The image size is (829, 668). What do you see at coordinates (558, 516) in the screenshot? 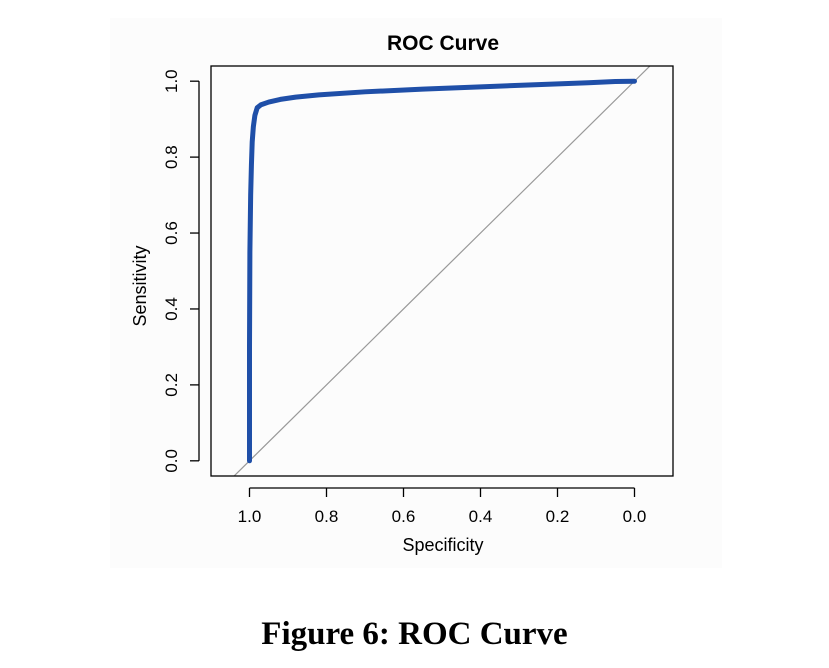
I see `x-tick-label: 0.2` at bounding box center [558, 516].